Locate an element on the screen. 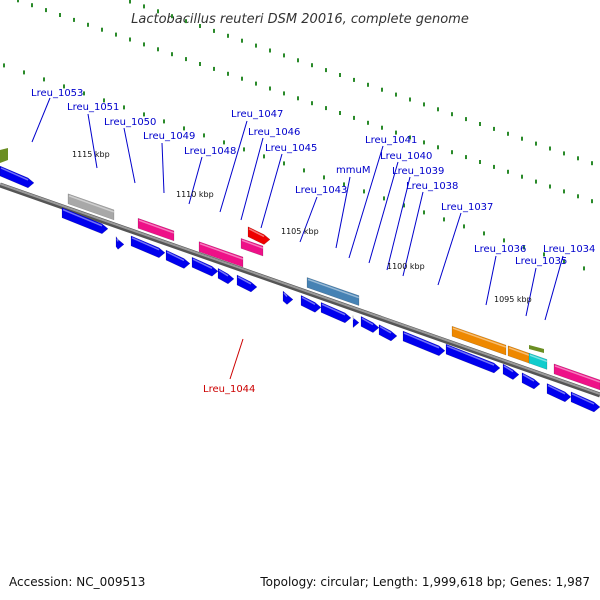 Image resolution: width=600 pixels, height=600 pixels. gene-label: Lreu_1044 is located at coordinates (229, 389).